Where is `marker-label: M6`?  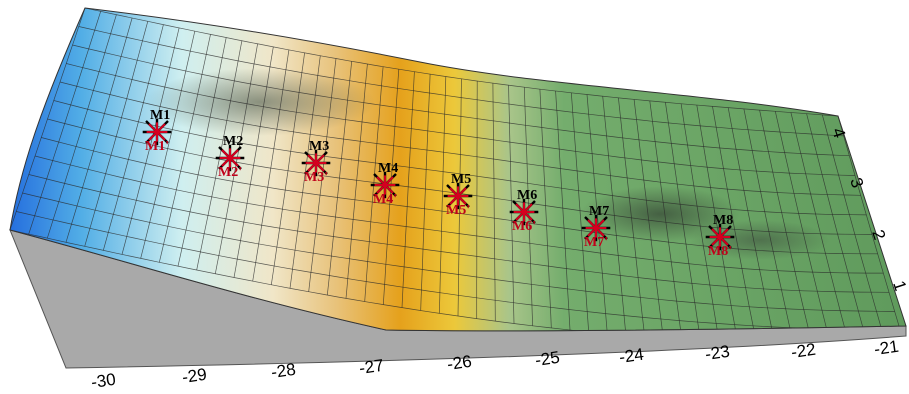
marker-label: M6 is located at coordinates (527, 195).